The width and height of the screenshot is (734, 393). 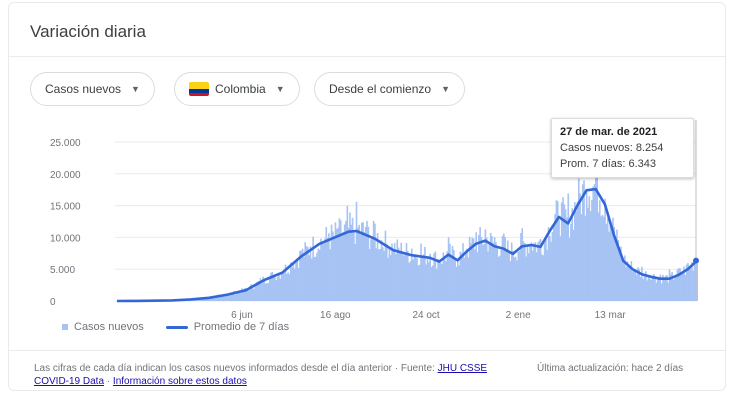 I want to click on legend-item-average: Promedio de 7 días, so click(x=227, y=327).